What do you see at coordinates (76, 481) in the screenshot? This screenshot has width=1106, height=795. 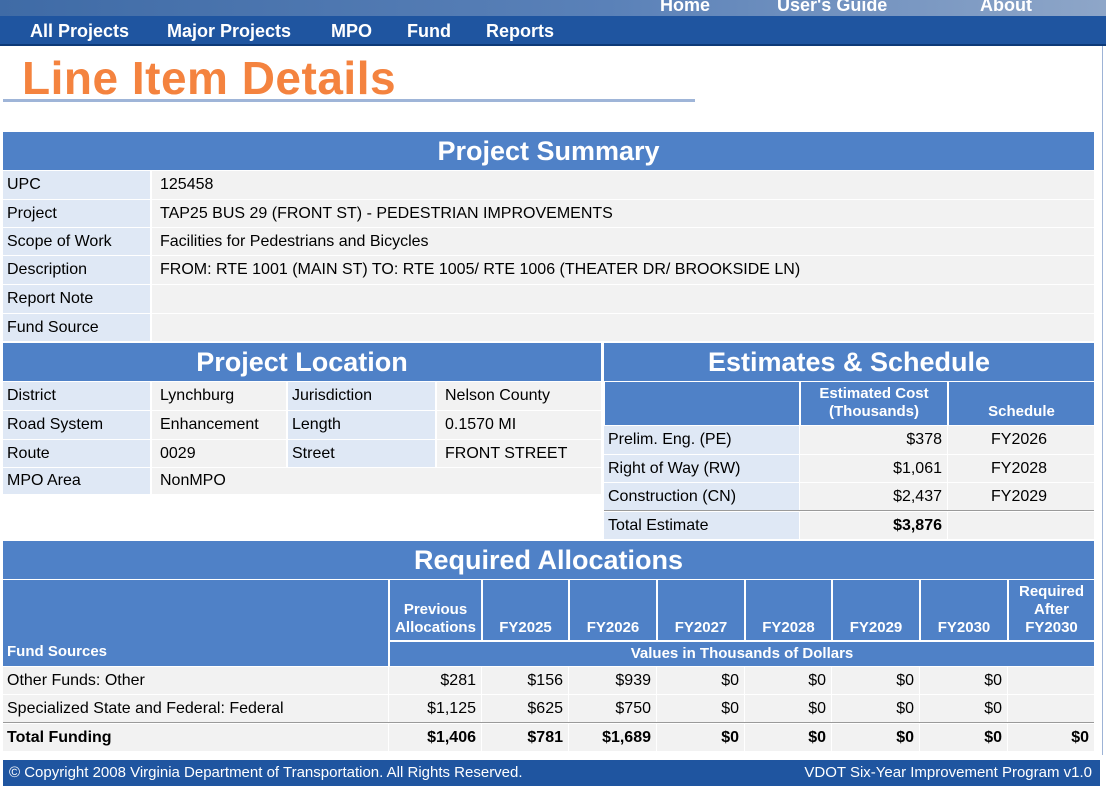 I see `mpo-area-label: MPO Area` at bounding box center [76, 481].